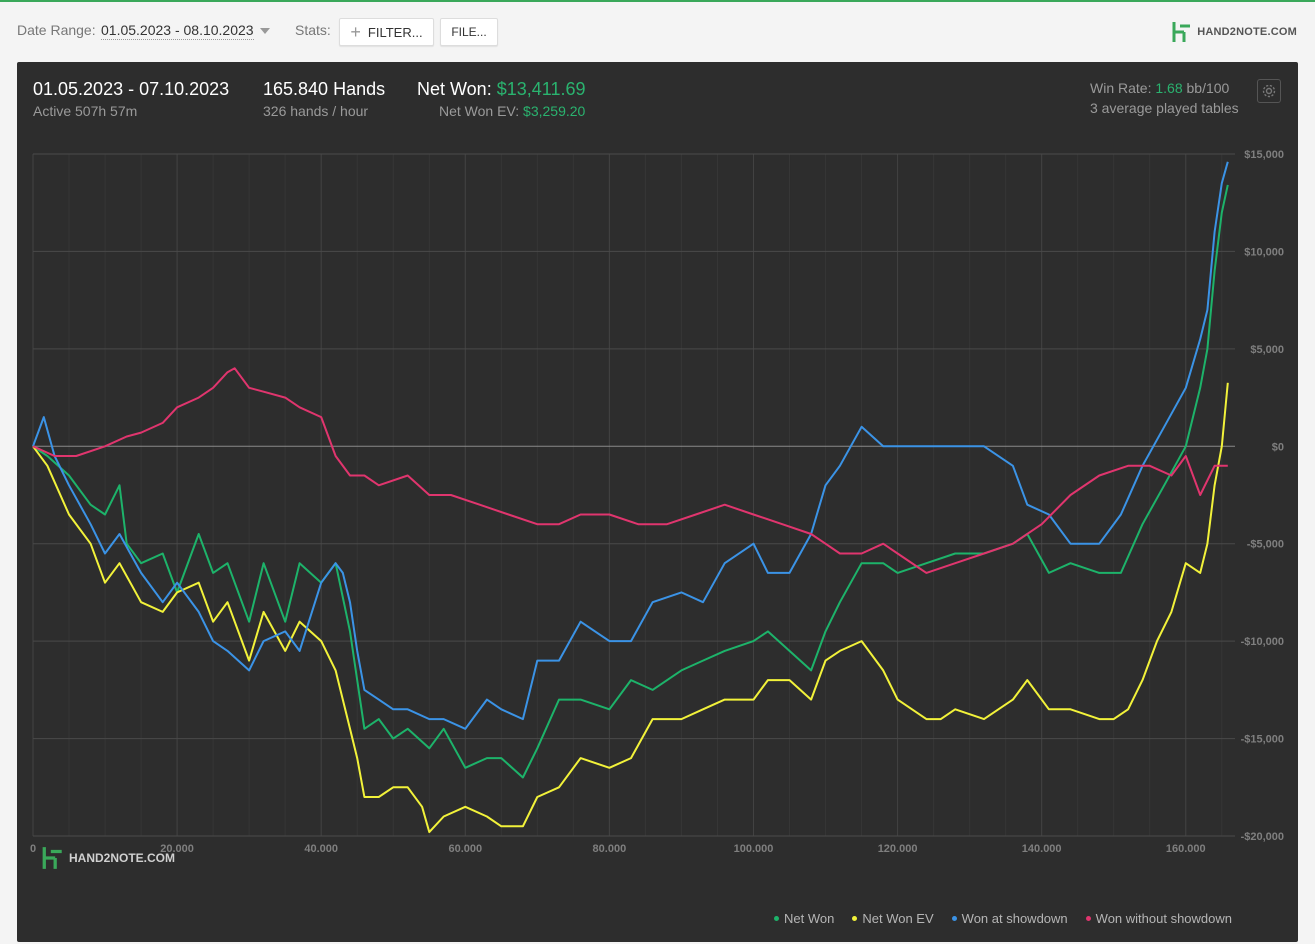  I want to click on legend-label: Net Won, so click(809, 918).